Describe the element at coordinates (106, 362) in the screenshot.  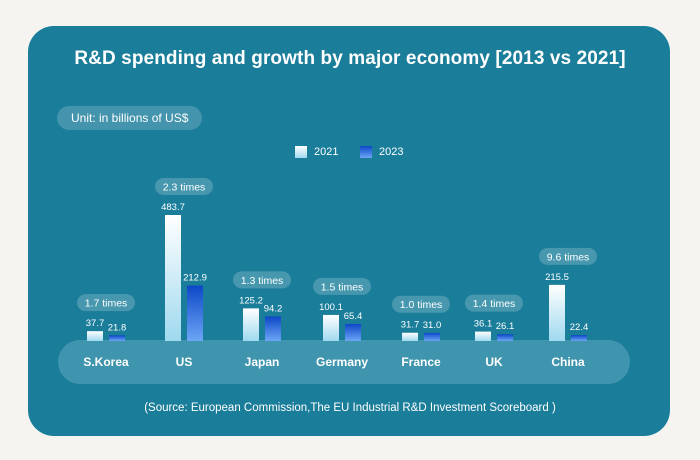
I see `category-label: S.Korea` at that location.